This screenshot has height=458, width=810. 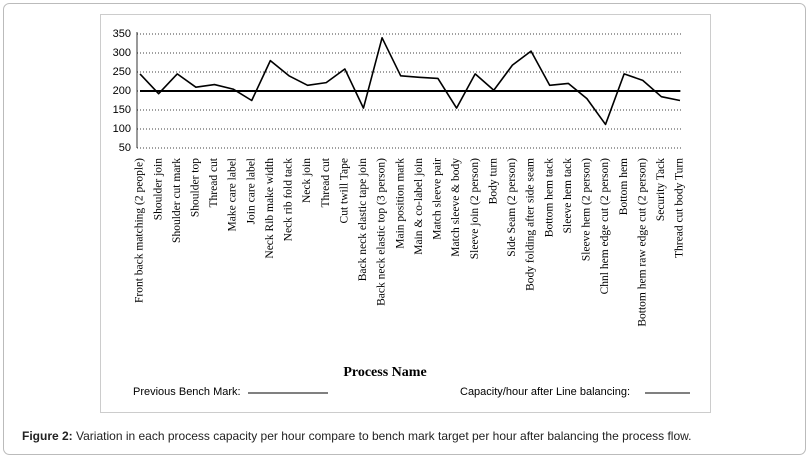 What do you see at coordinates (307, 180) in the screenshot?
I see `x-tick-label: Neck join` at bounding box center [307, 180].